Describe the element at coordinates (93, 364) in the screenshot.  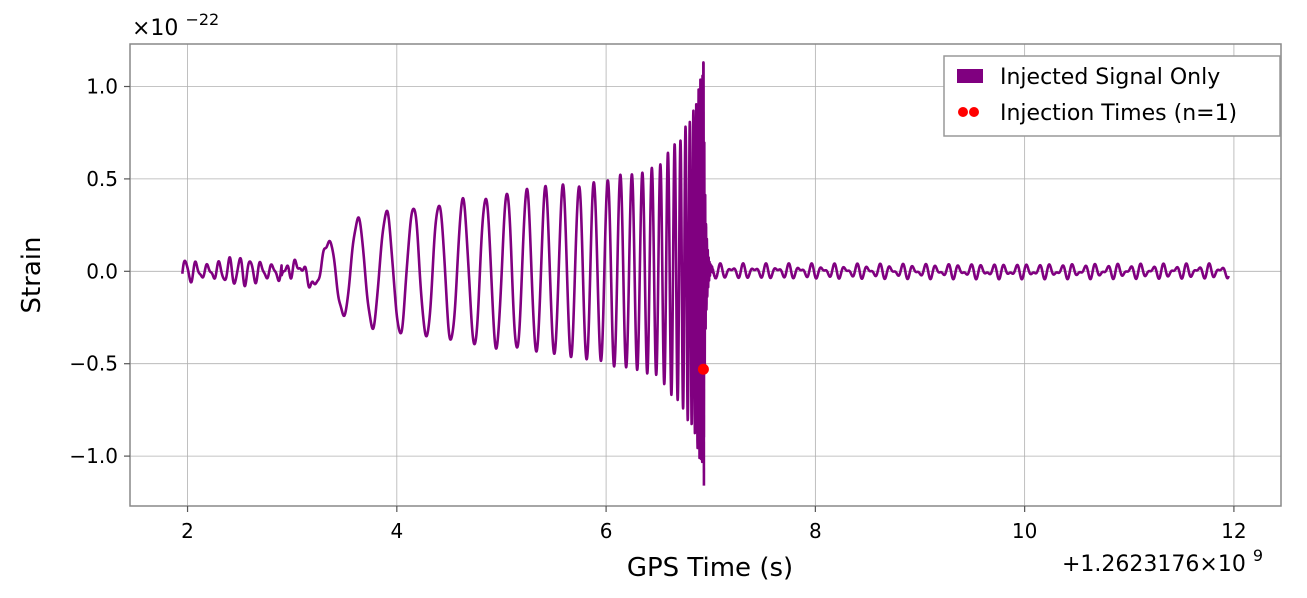
I see `y-tick-label: −0.5` at that location.